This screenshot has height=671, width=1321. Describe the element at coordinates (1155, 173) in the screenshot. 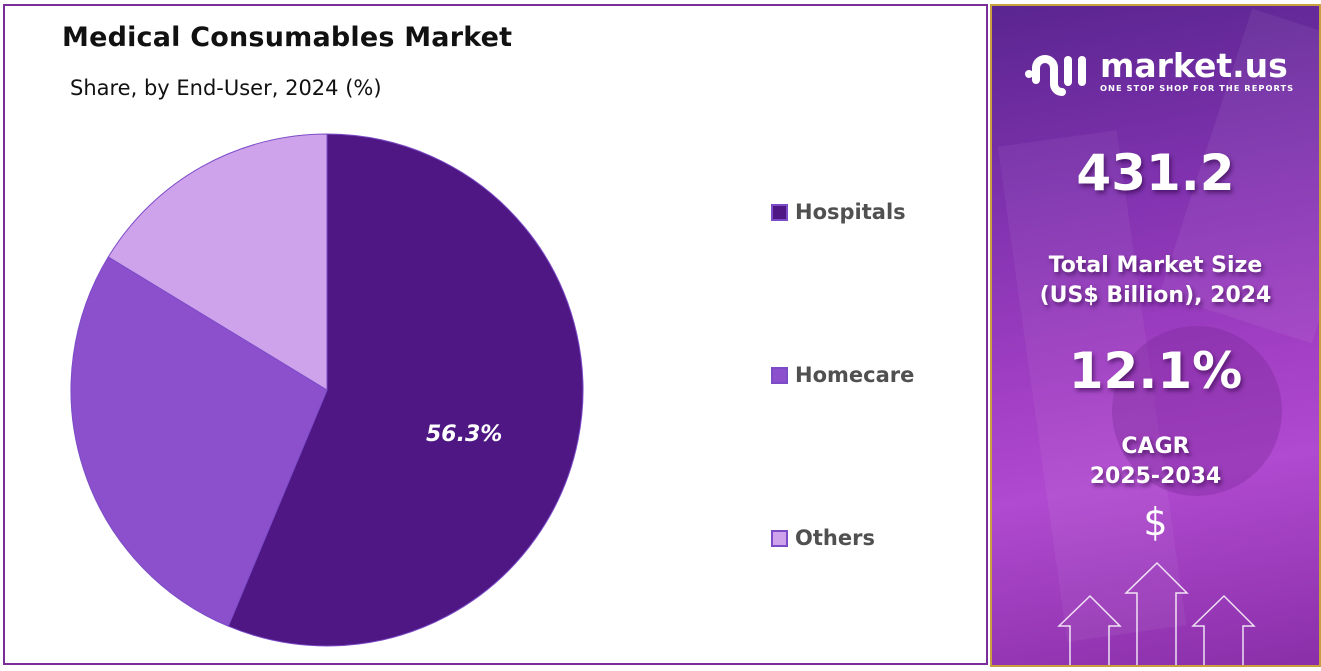

I see `market-size-value: 431.2` at that location.